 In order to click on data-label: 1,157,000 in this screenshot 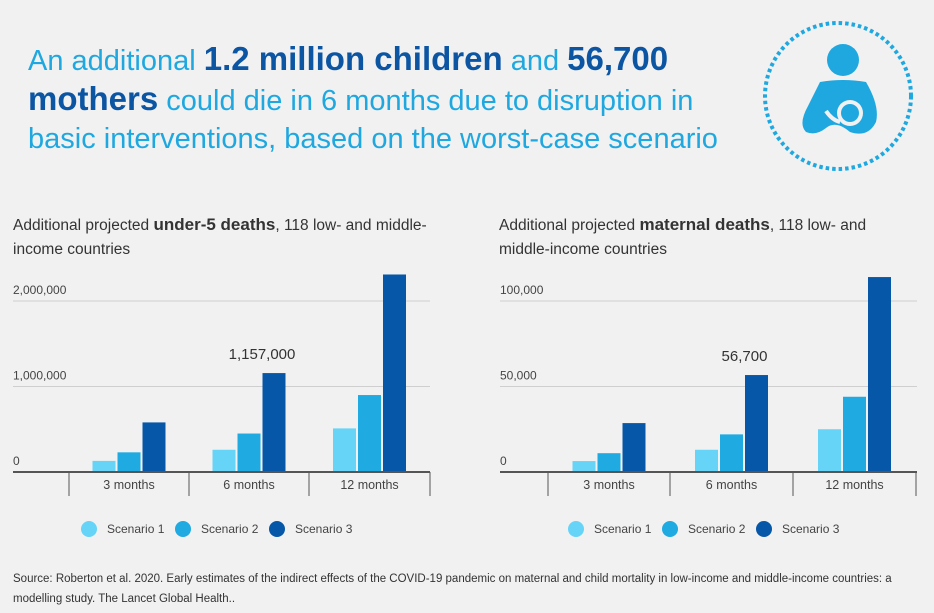, I will do `click(262, 354)`.